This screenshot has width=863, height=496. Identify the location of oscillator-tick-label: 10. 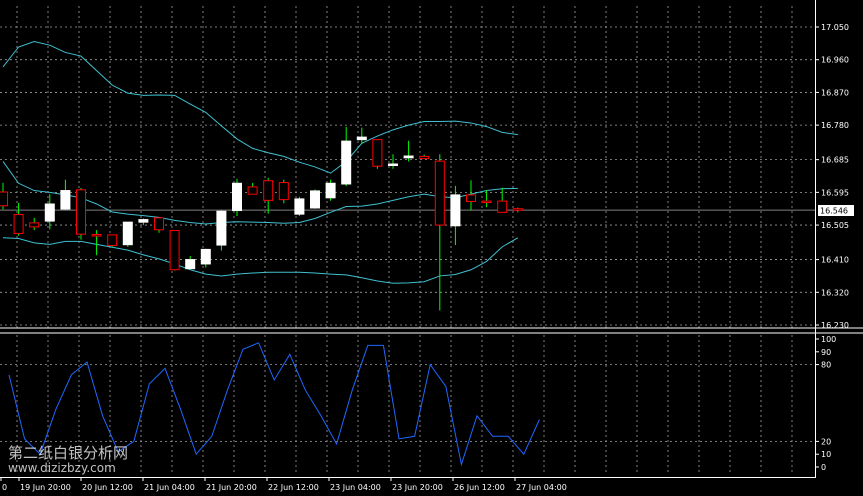
(826, 454).